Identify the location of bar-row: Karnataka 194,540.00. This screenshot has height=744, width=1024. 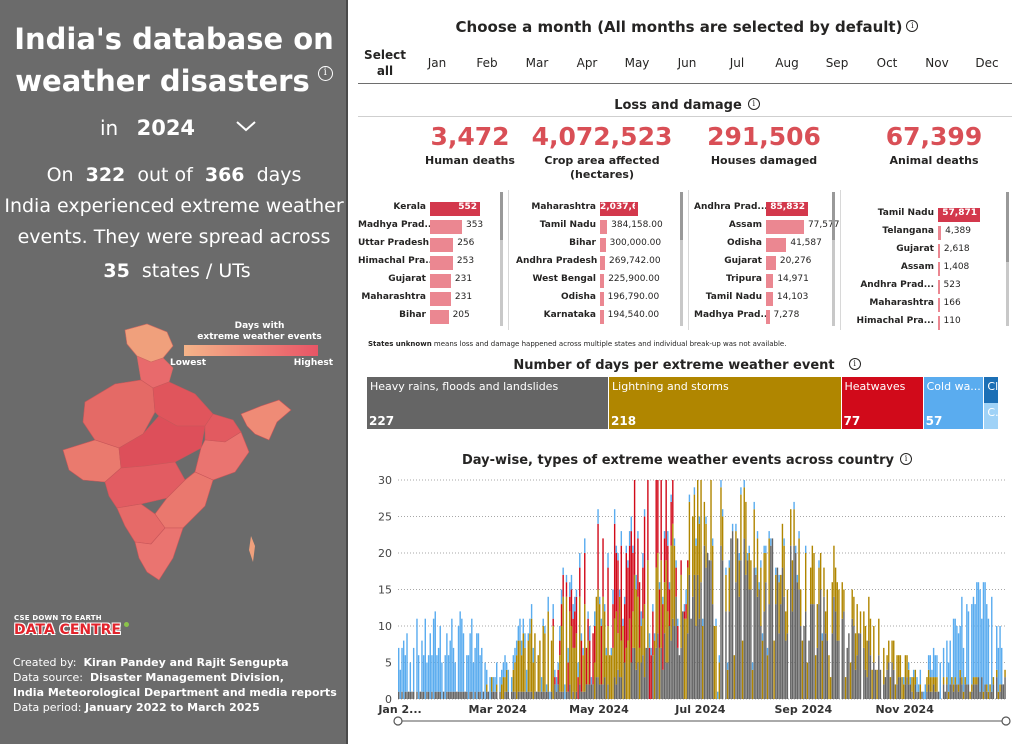
(596, 315).